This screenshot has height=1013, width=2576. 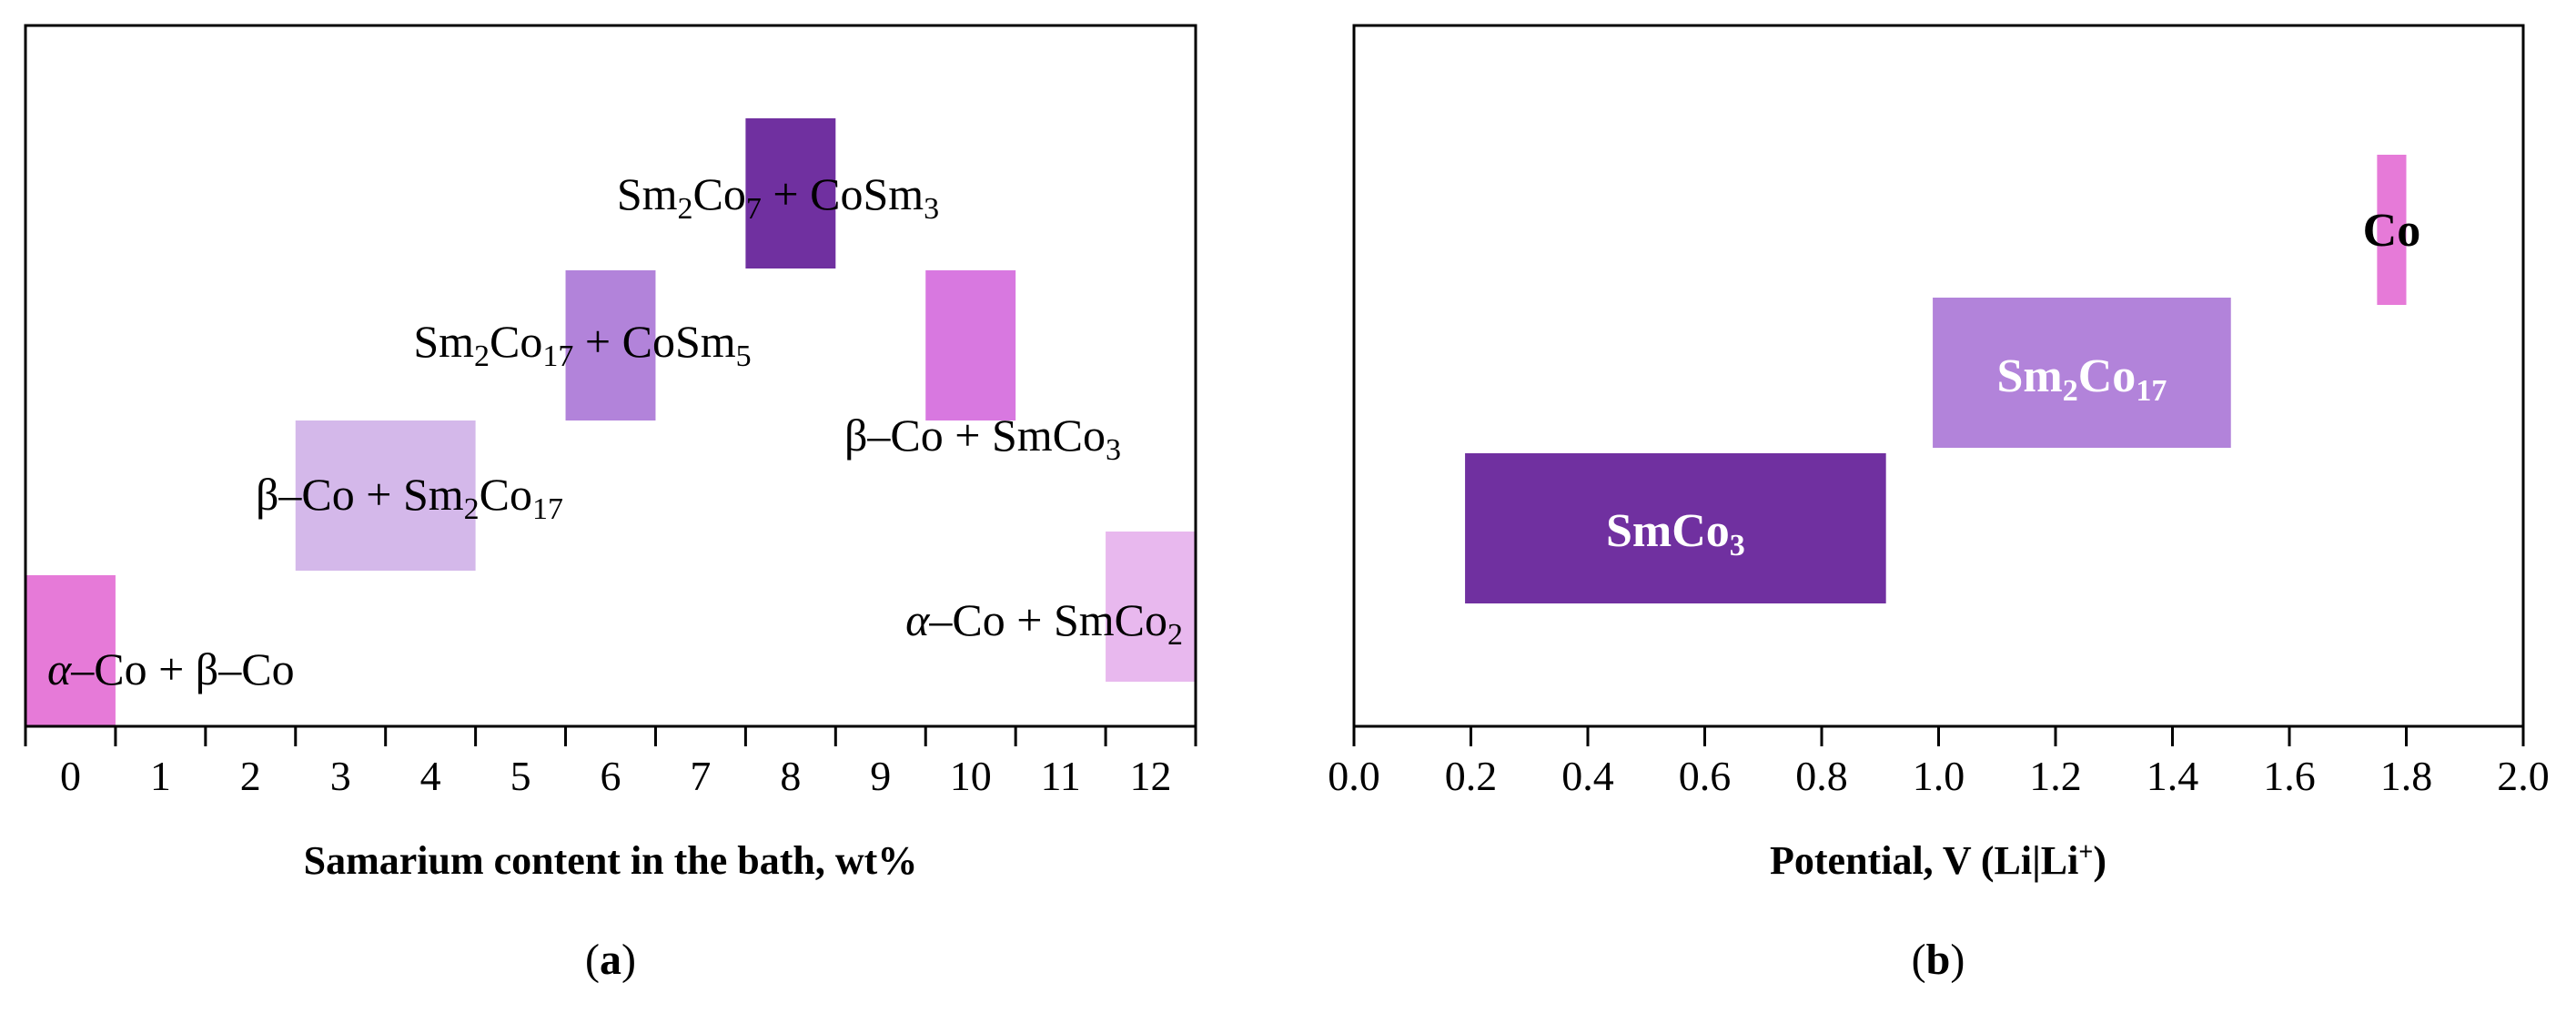 I want to click on panel-a-tick-label: 3, so click(x=340, y=776).